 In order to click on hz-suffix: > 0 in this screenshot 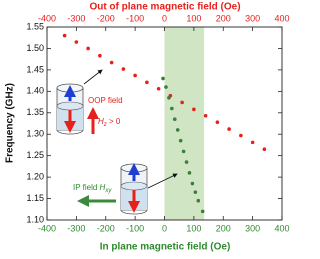, I will do `click(114, 121)`.